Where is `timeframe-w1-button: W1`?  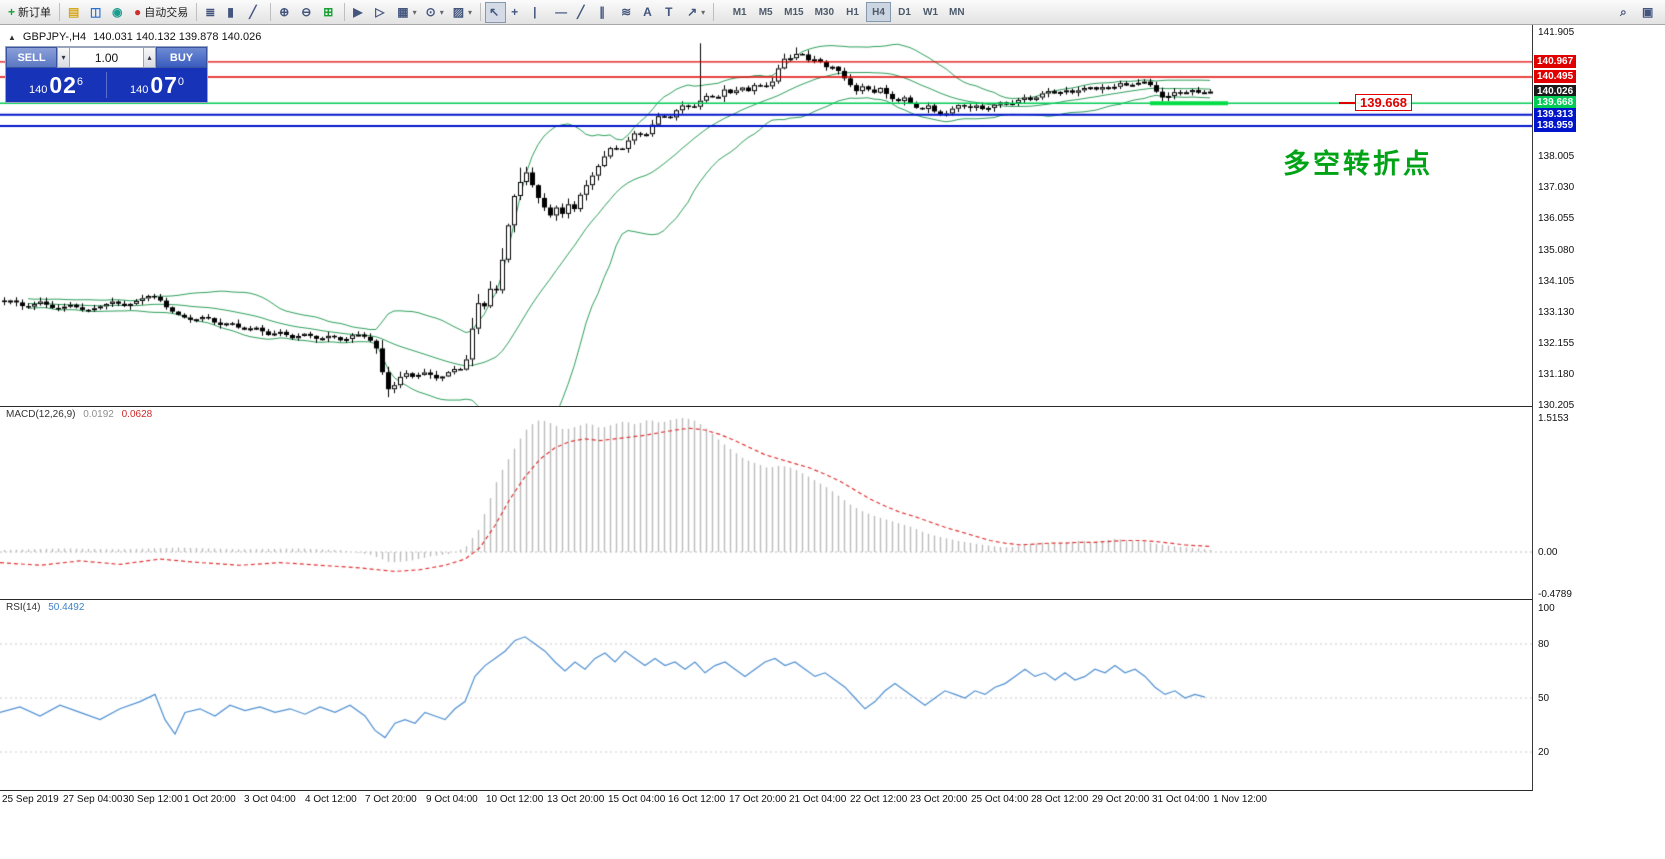 timeframe-w1-button: W1 is located at coordinates (930, 12).